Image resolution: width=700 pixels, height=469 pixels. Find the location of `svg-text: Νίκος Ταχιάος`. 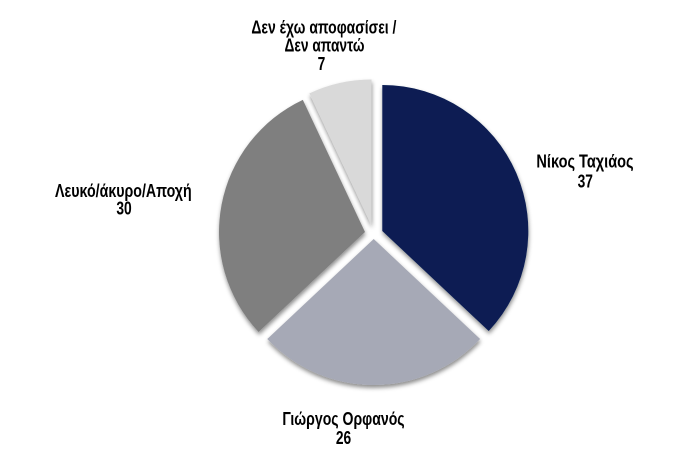

svg-text: Νίκος Ταχιάος is located at coordinates (584, 161).